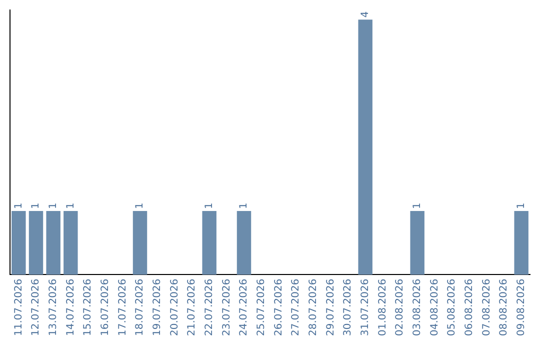 This screenshot has width=540, height=340. What do you see at coordinates (157, 307) in the screenshot?
I see `x-tick-label: 19.07.2026` at bounding box center [157, 307].